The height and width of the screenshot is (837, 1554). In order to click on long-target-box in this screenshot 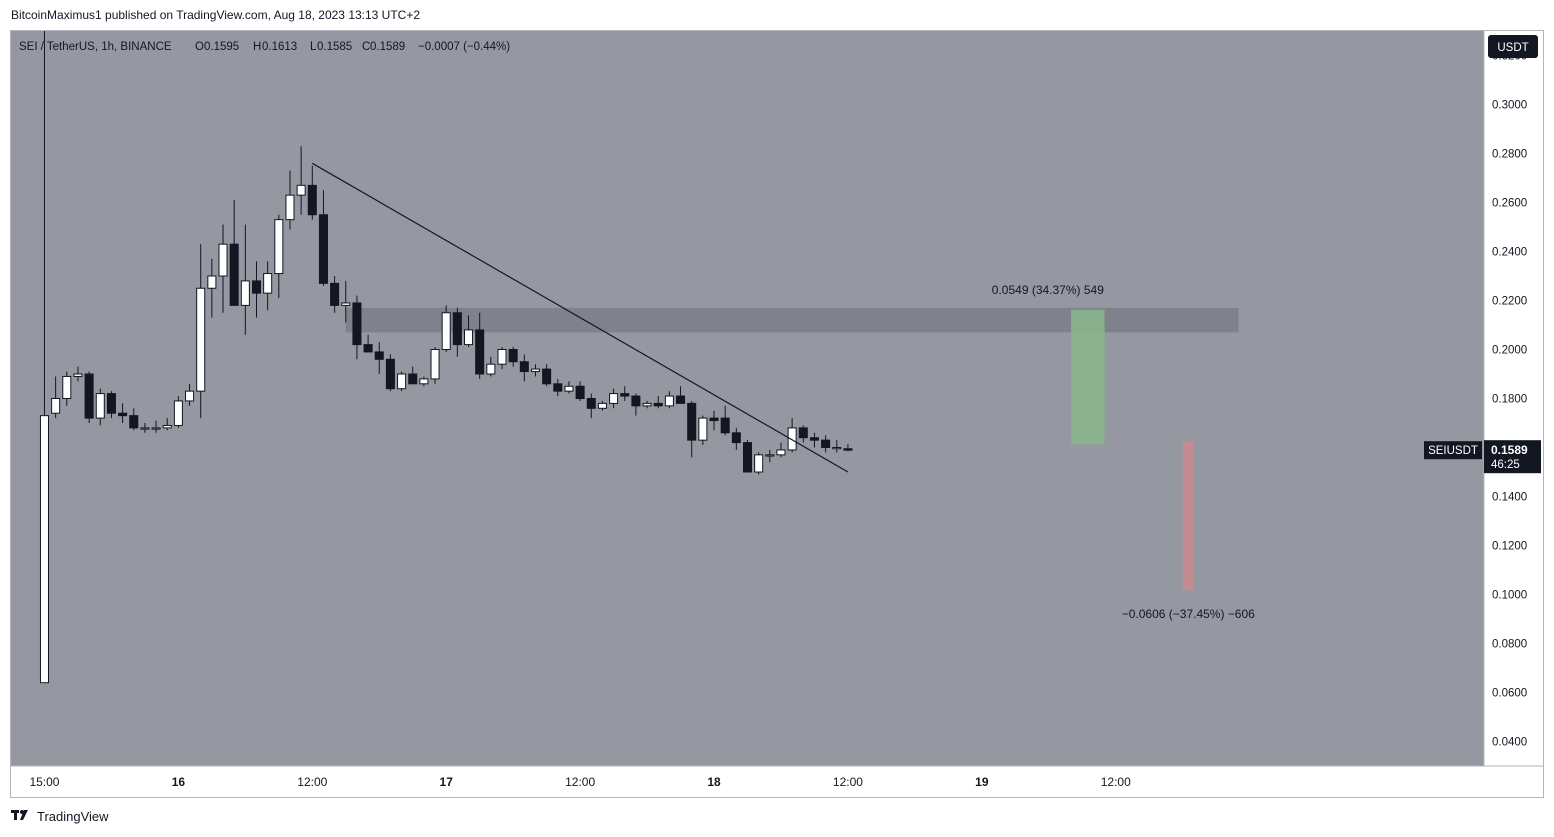, I will do `click(1088, 377)`.